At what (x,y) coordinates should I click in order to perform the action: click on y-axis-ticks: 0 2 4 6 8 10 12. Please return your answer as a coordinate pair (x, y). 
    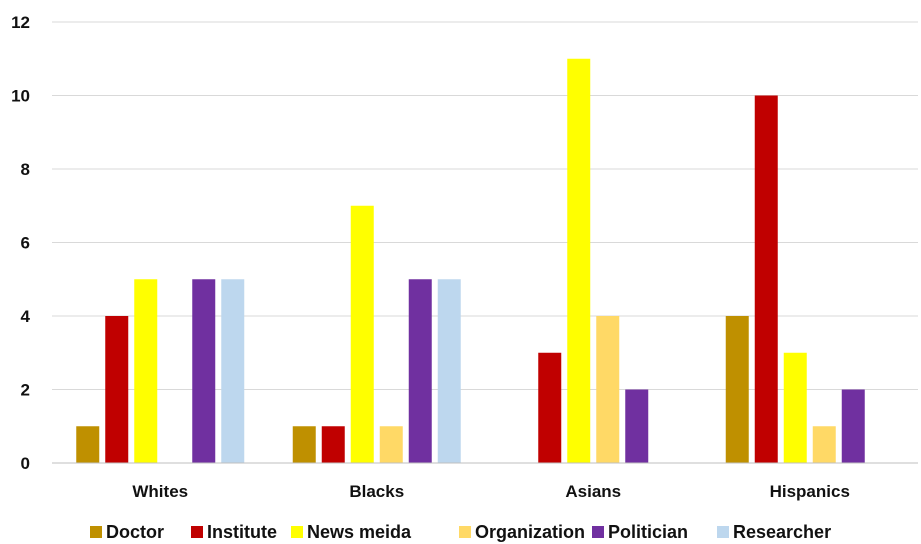
    Looking at the image, I should click on (20, 243).